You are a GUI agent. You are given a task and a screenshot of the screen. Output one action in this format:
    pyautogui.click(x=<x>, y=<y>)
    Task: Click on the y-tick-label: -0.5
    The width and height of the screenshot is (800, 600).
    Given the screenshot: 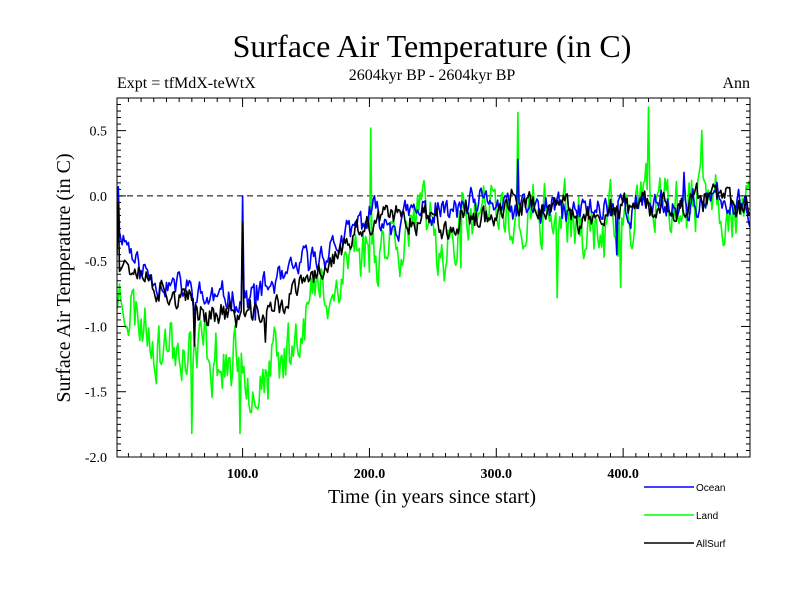 What is the action you would take?
    pyautogui.click(x=96, y=262)
    